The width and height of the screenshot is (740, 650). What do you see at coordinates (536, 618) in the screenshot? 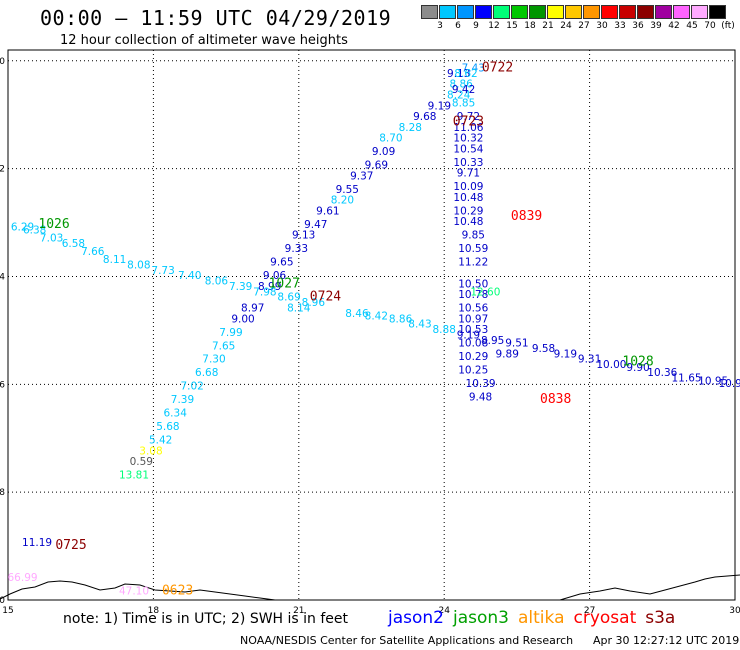
I see `satellite-legend: jason2 jason3 altika cryosat s3a` at bounding box center [536, 618].